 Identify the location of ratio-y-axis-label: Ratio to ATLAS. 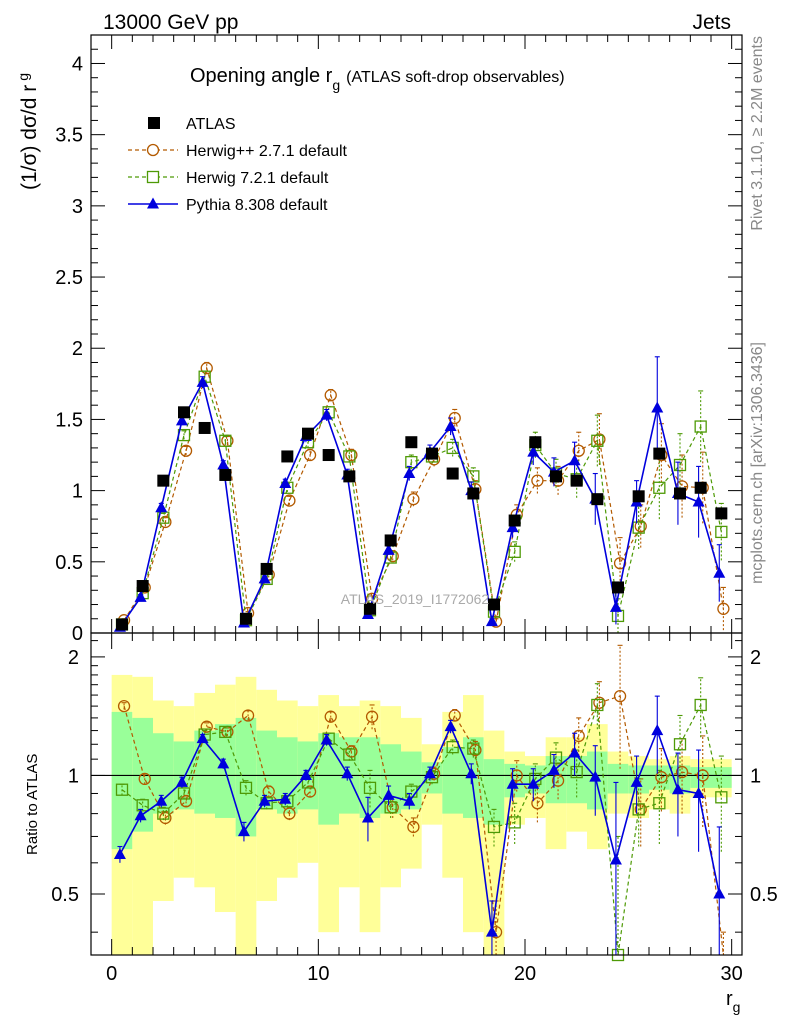
(32, 804).